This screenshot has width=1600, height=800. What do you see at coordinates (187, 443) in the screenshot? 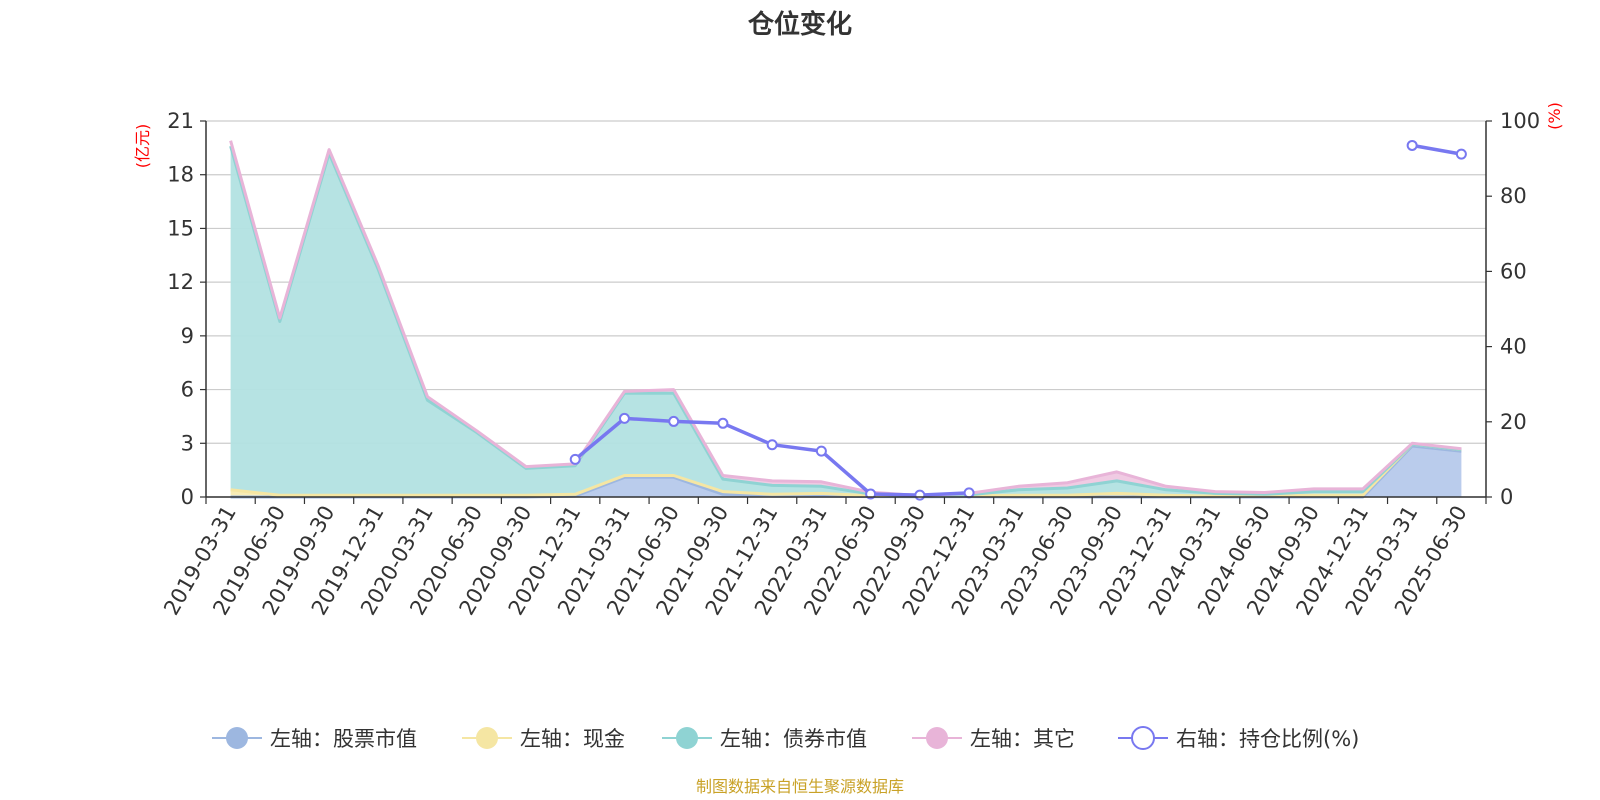
I see `left-tick-label: 3` at bounding box center [187, 443].